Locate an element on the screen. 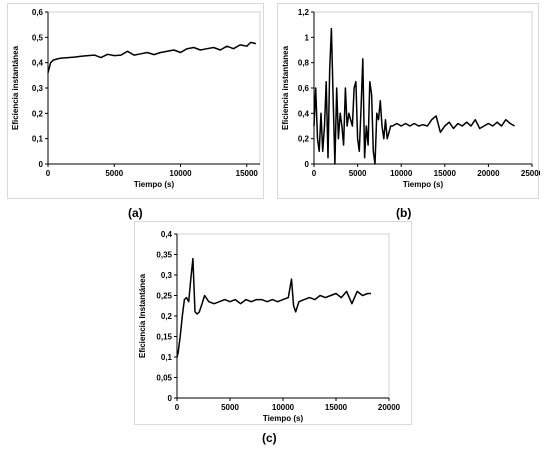 The height and width of the screenshot is (450, 547). series-line-a is located at coordinates (152, 57).